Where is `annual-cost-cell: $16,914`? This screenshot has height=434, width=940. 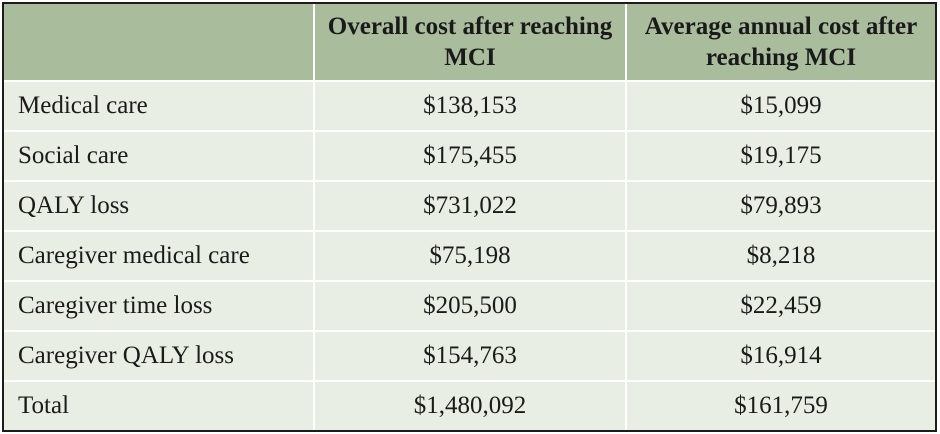
annual-cost-cell: $16,914 is located at coordinates (780, 355).